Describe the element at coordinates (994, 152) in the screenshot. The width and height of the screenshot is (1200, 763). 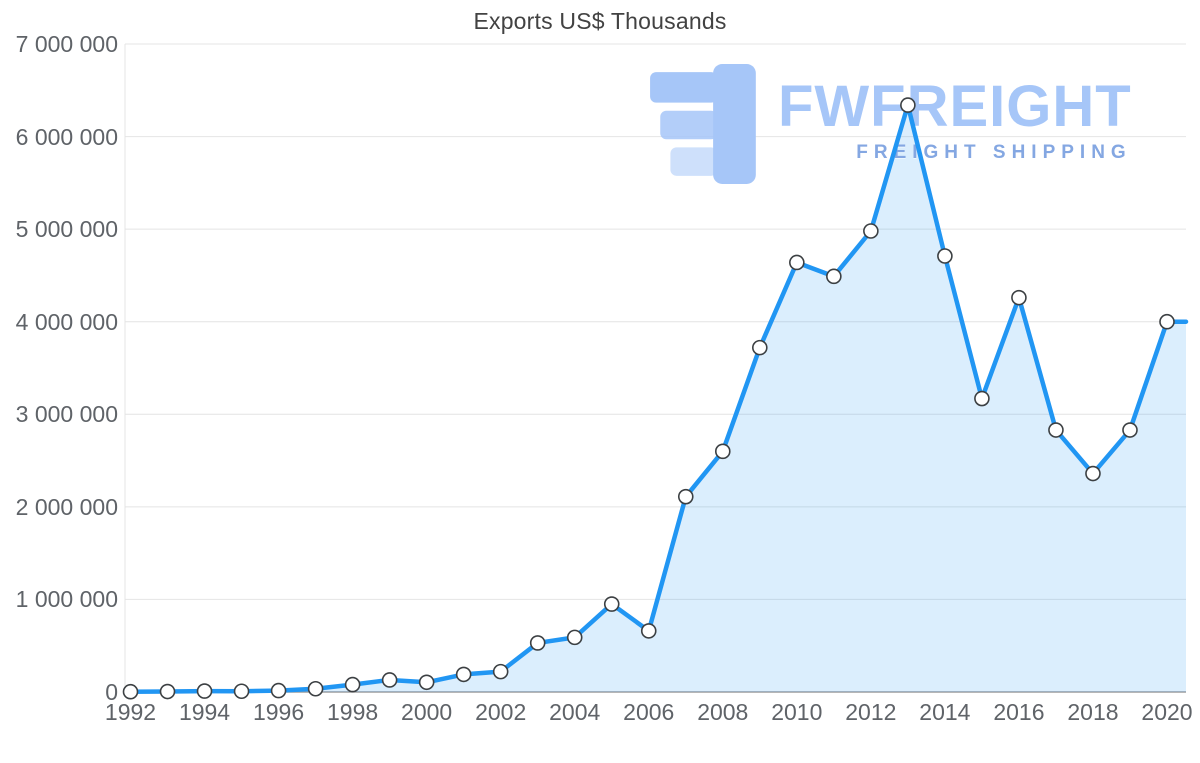
I see `watermark-tagline: FREIGHT SHIPPING` at that location.